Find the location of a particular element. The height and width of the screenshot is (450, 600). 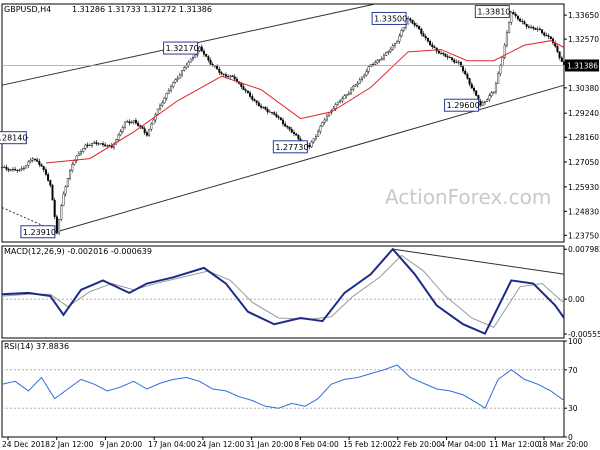

current-price-box is located at coordinates (582, 65).